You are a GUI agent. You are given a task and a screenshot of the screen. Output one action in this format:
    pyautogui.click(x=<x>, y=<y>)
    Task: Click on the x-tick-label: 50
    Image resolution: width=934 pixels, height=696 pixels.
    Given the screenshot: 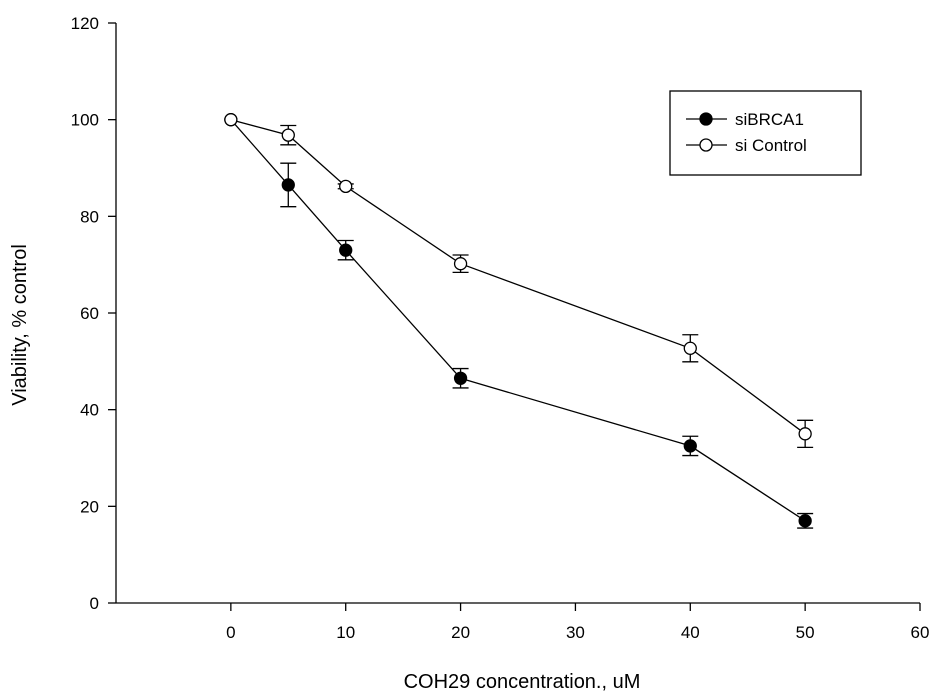 What is the action you would take?
    pyautogui.click(x=805, y=632)
    